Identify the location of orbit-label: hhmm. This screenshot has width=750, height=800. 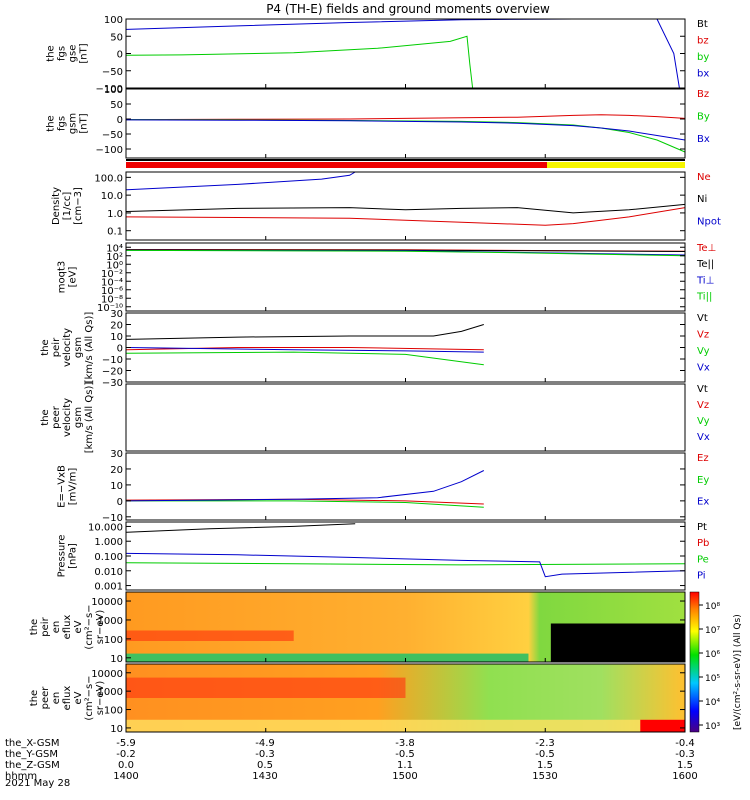
(21, 776).